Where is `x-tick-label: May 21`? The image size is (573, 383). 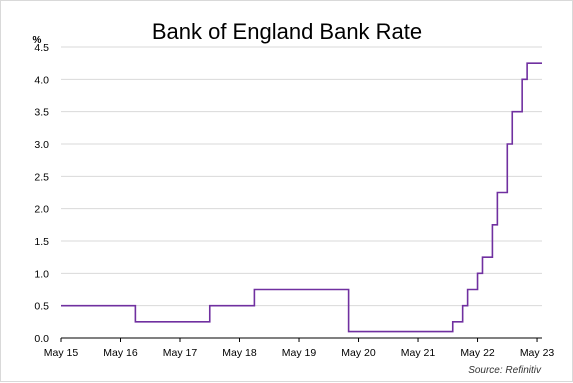 x-tick-label: May 21 is located at coordinates (418, 353).